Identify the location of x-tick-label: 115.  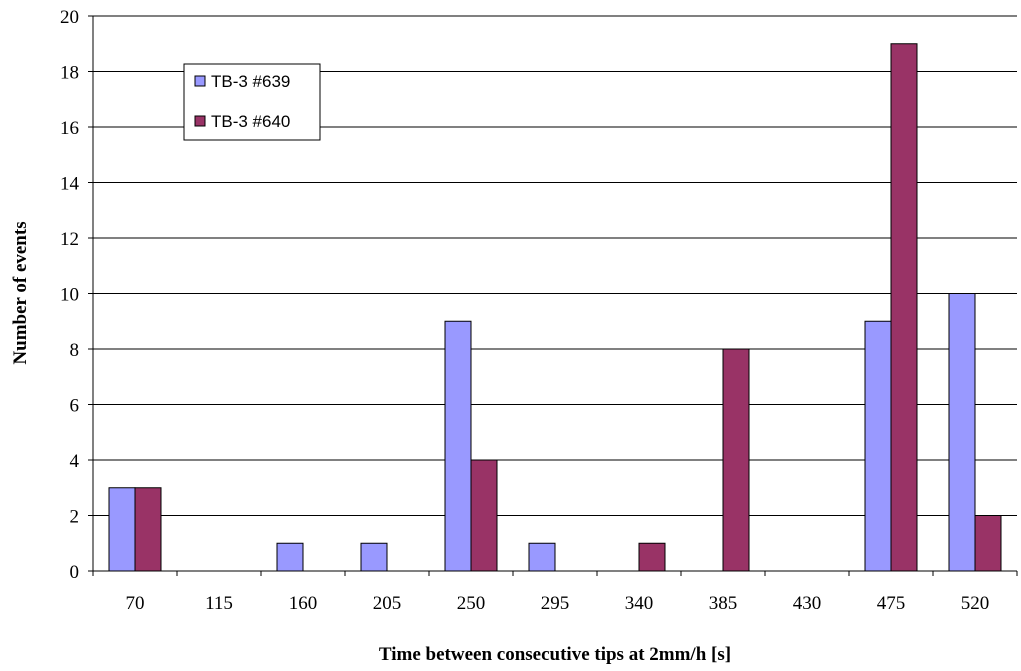
(219, 603).